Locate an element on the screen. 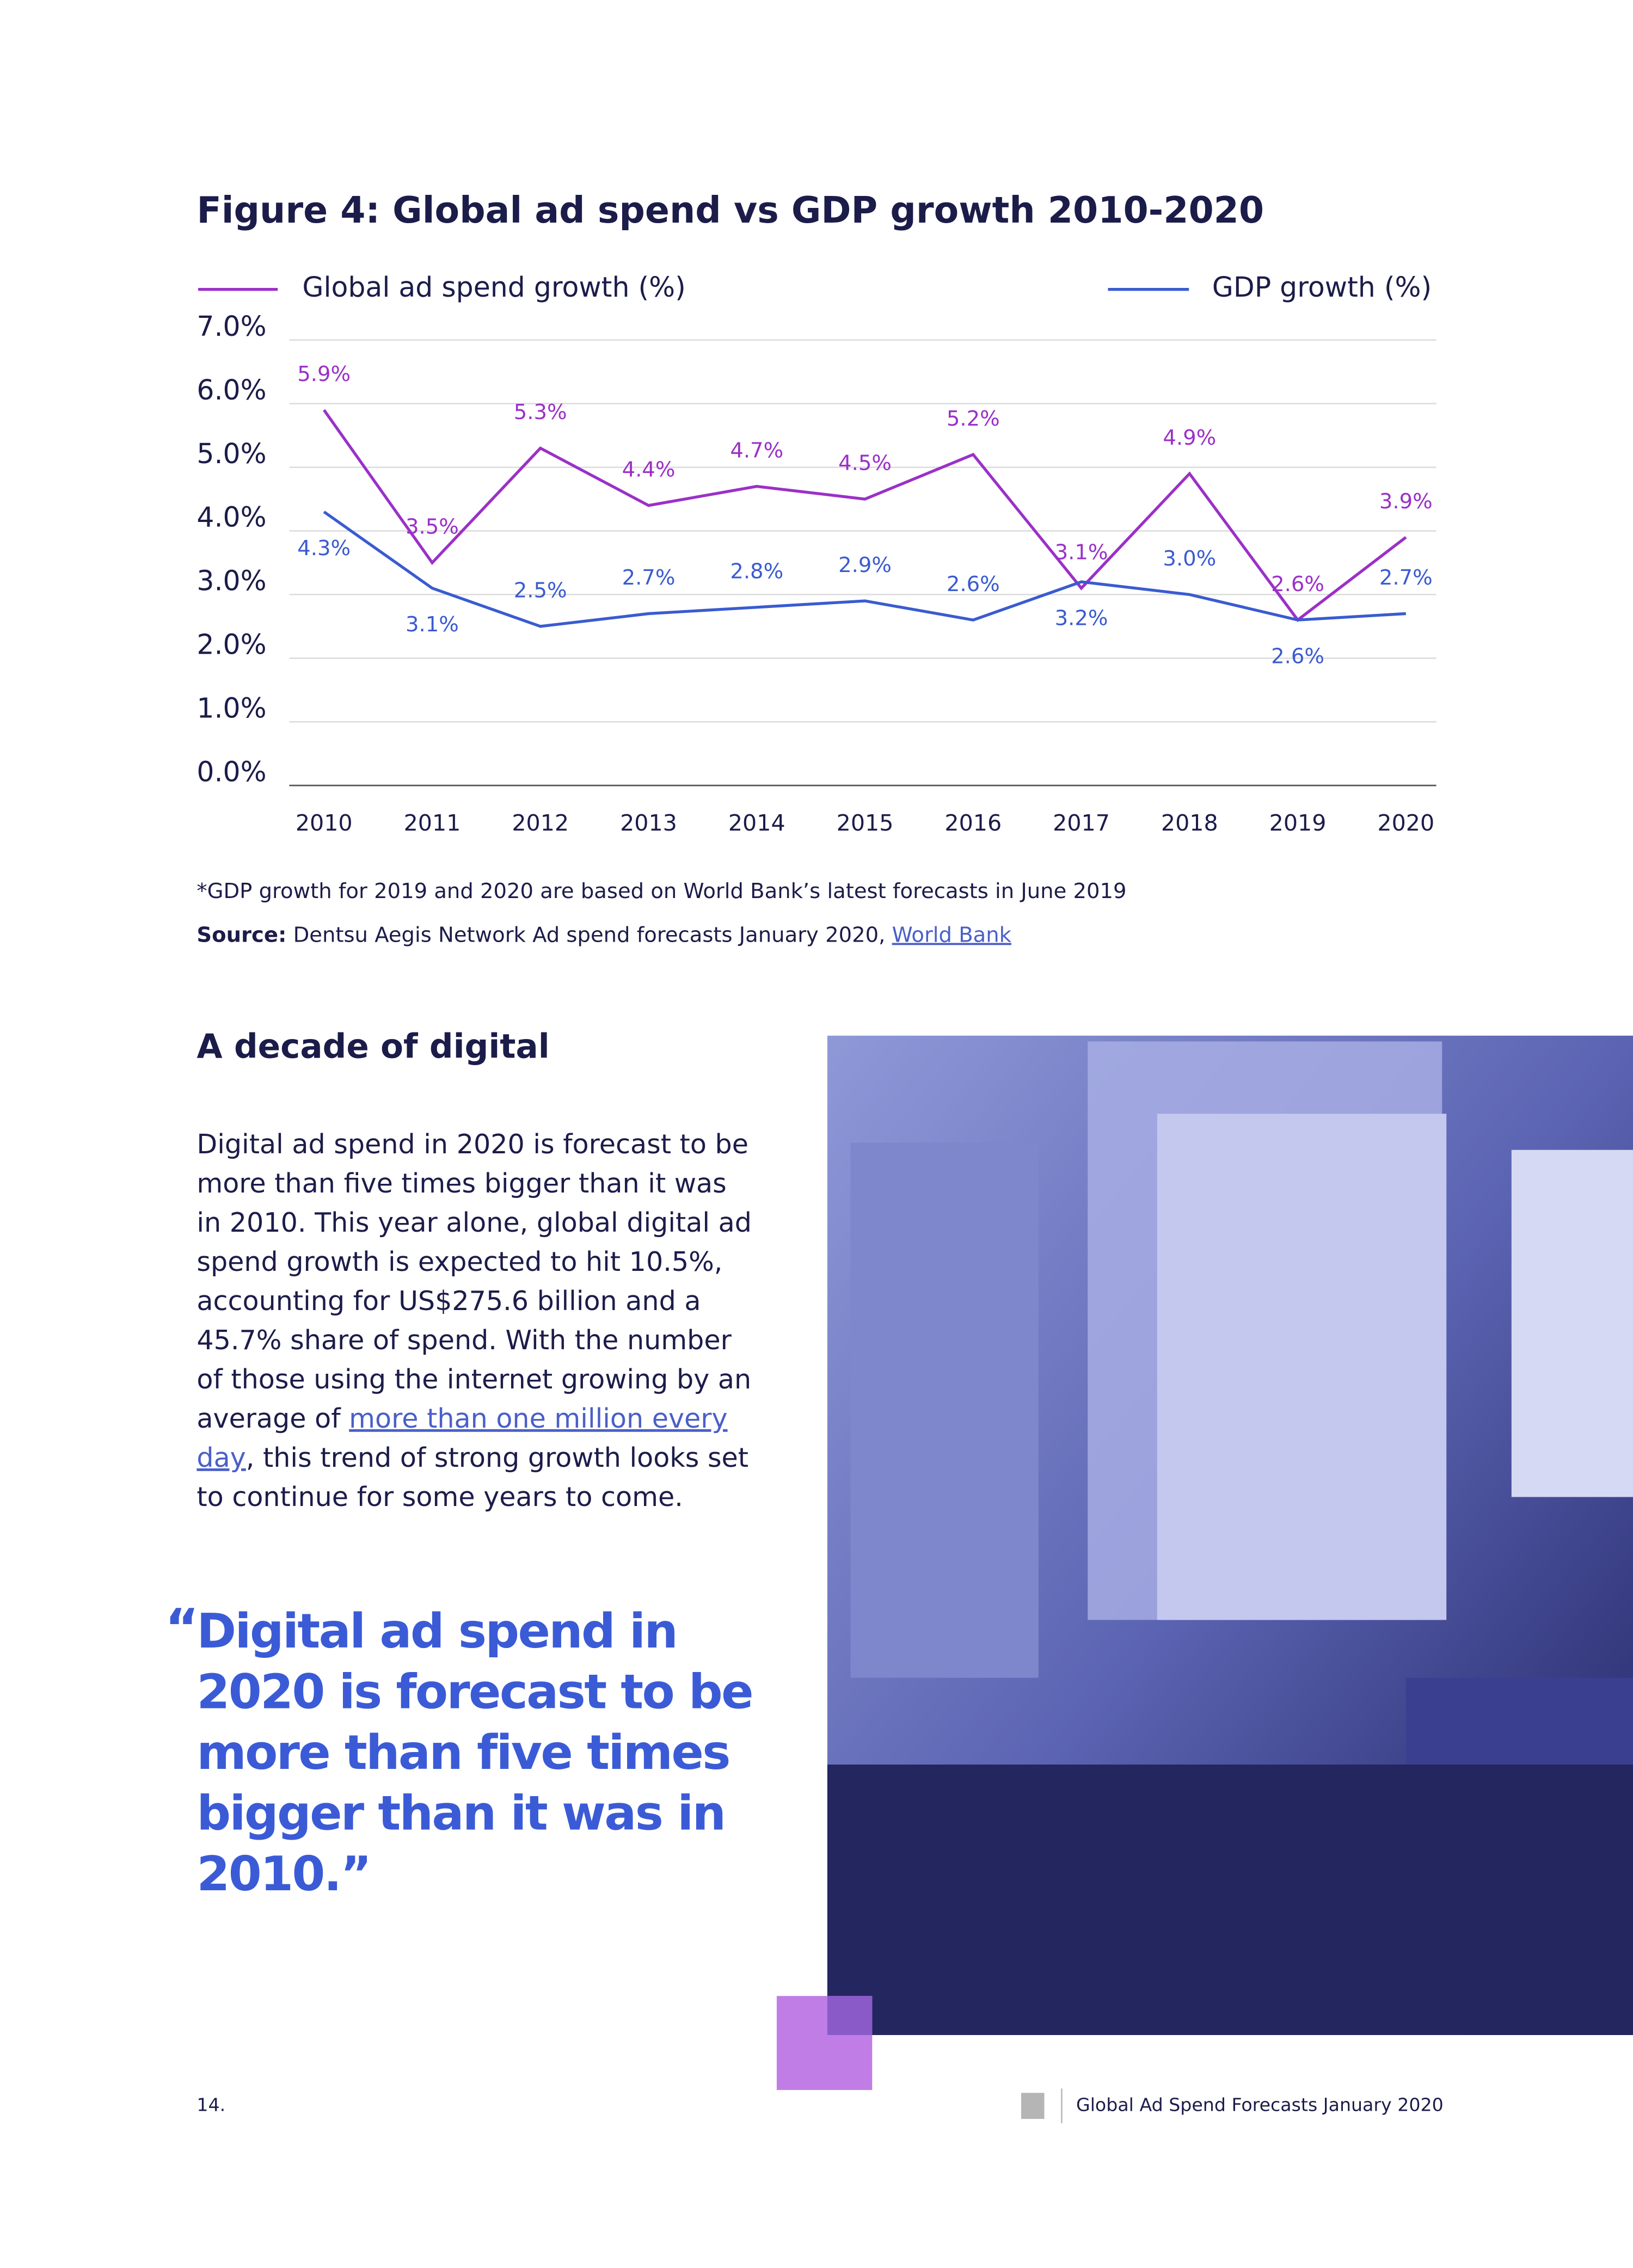  photo-screen is located at coordinates (1302, 1367).